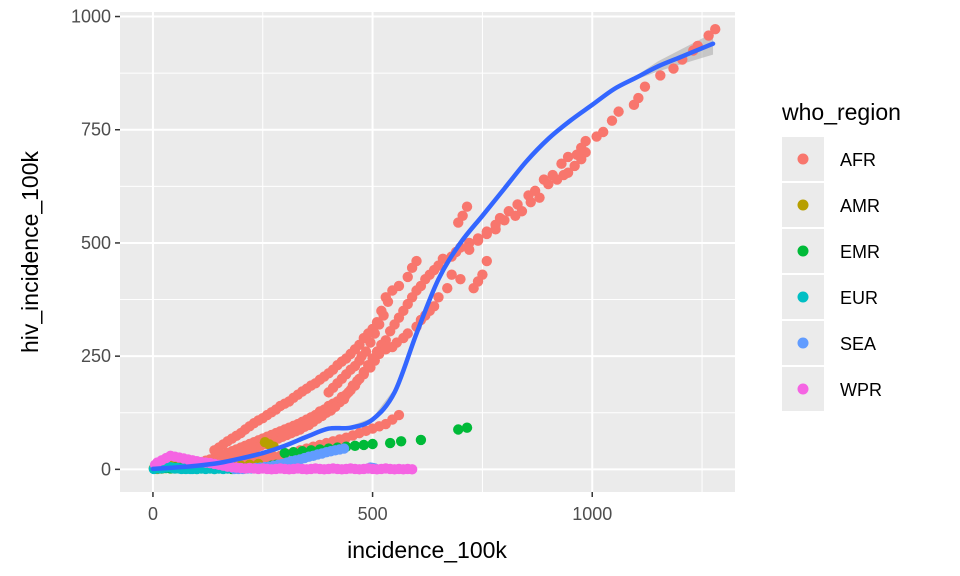 Image resolution: width=960 pixels, height=576 pixels. Describe the element at coordinates (832, 389) in the screenshot. I see `legend-item-wpr: WPR` at that location.